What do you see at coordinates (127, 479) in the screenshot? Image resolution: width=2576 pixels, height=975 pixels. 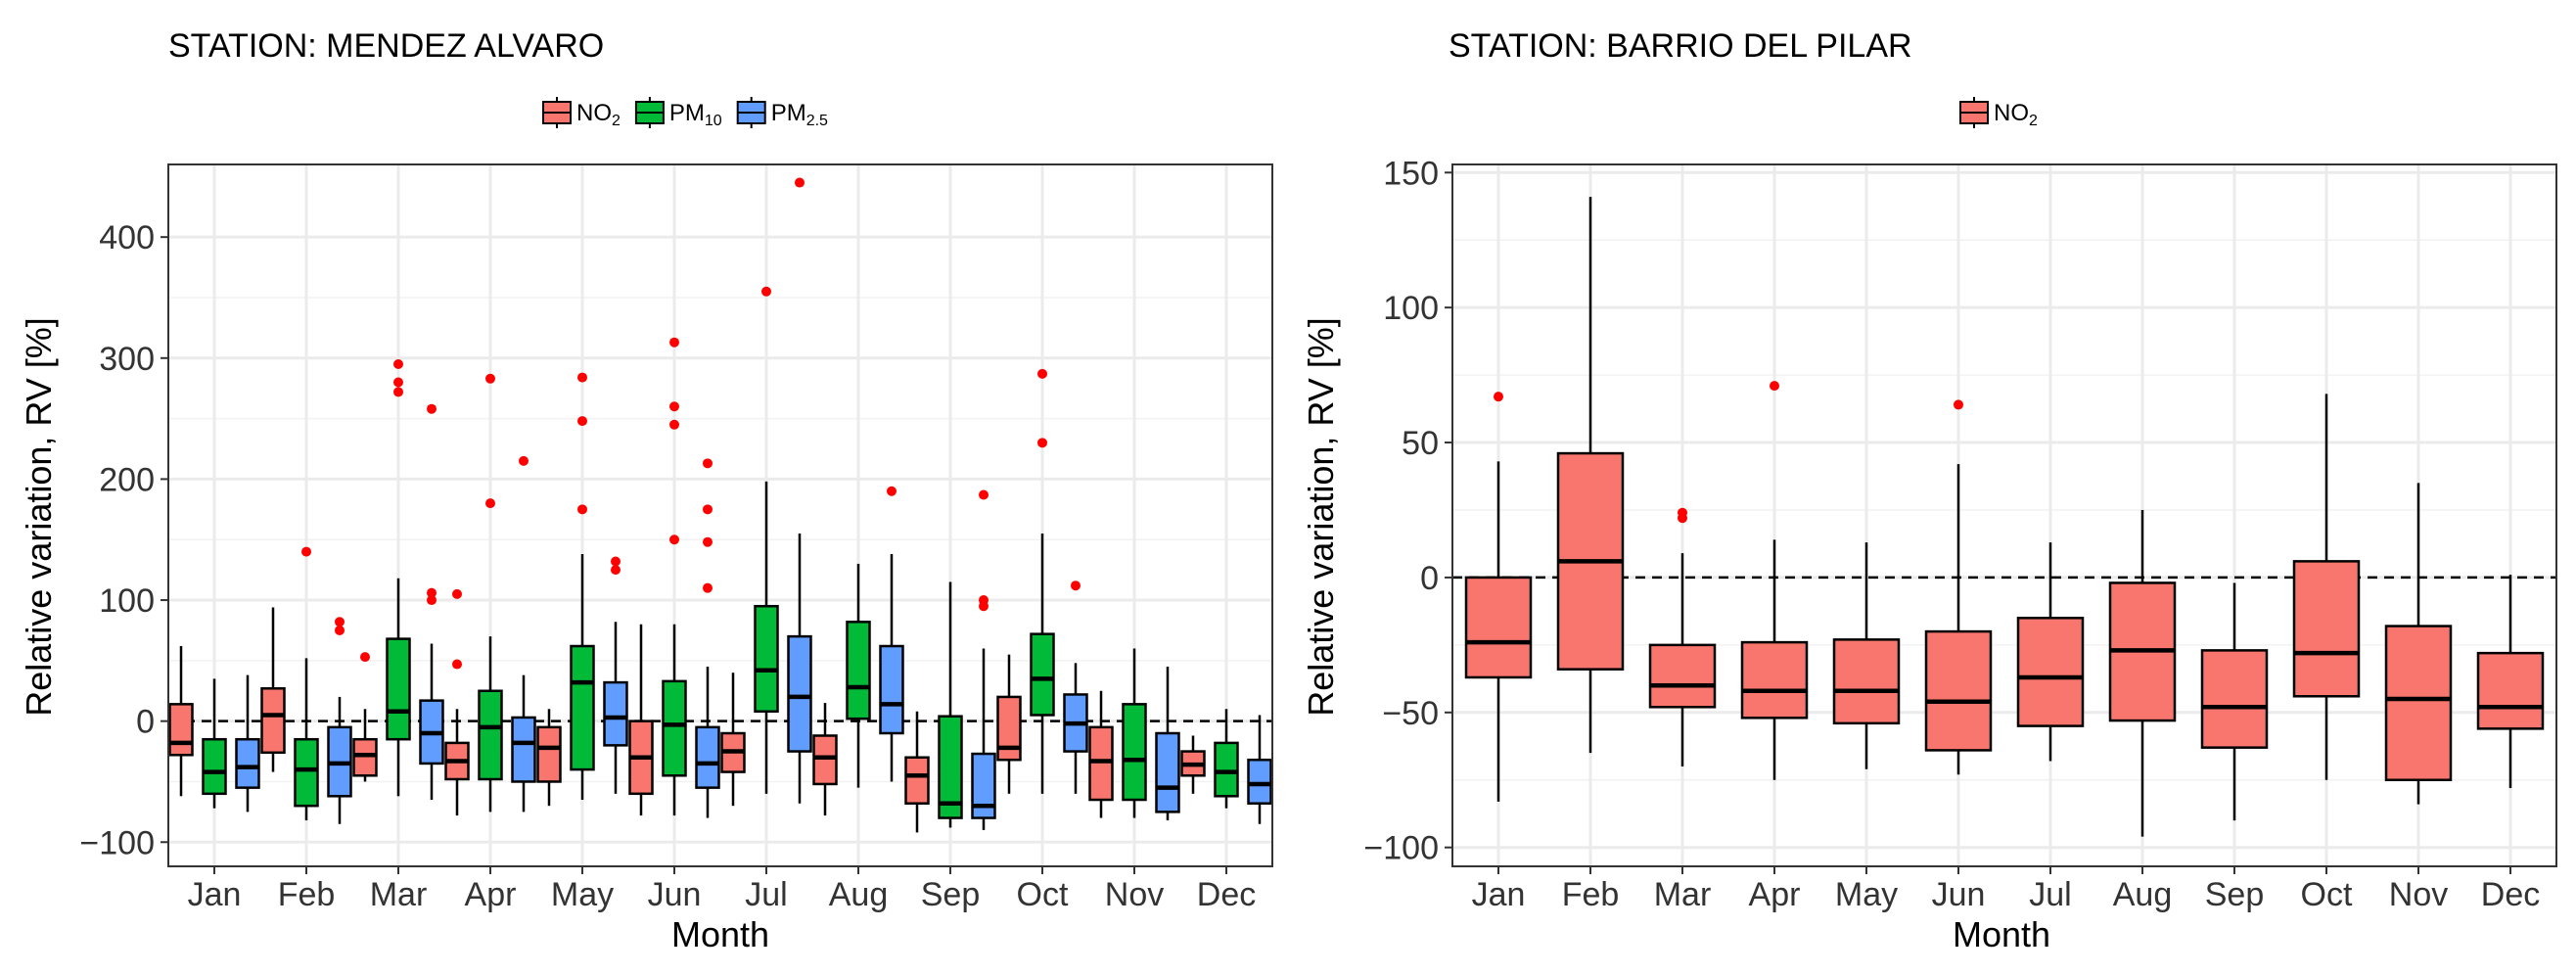 I see `y-tick-label: 200` at bounding box center [127, 479].